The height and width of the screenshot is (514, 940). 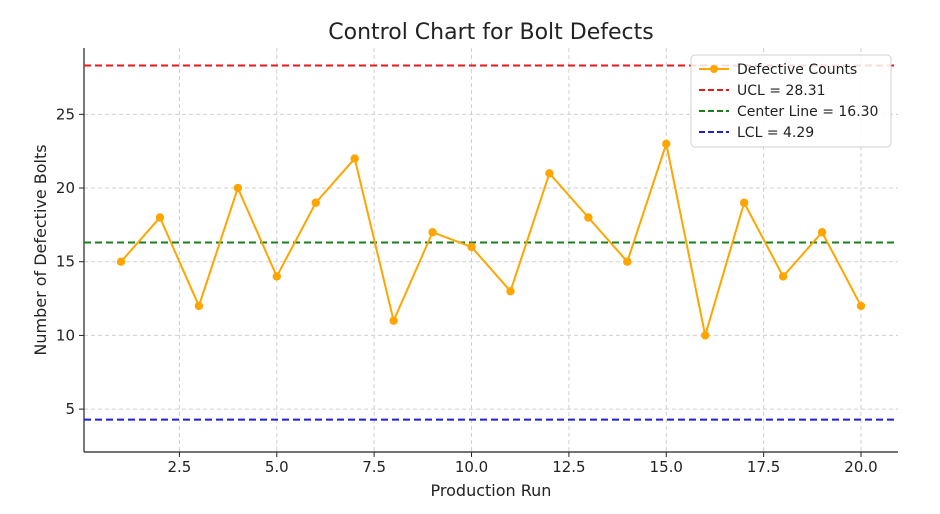 I want to click on y-tick-label: 10, so click(x=65, y=335).